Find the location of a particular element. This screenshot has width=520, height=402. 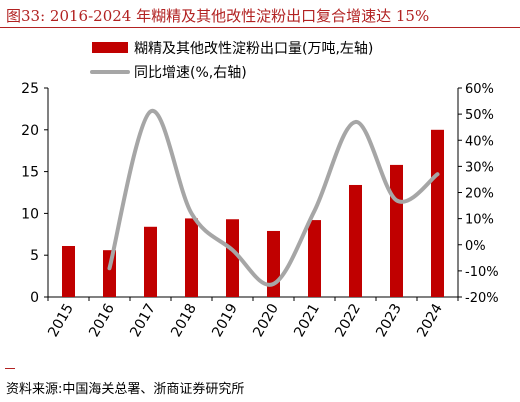

x-tick-label: 2020 is located at coordinates (266, 320).